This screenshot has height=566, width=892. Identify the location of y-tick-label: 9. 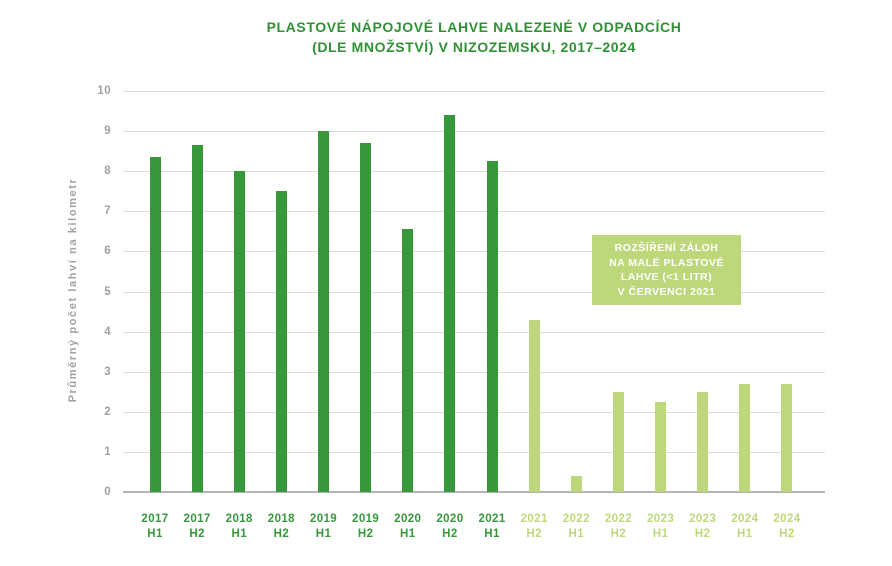
(107, 131).